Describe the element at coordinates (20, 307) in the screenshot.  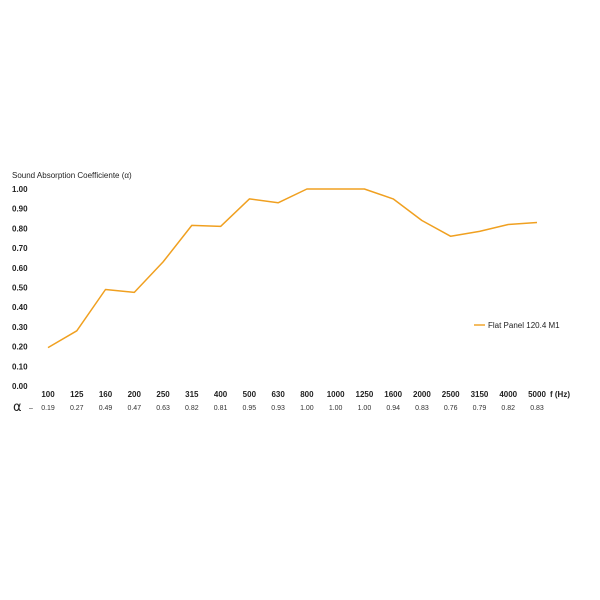
I see `y-tick-label: 0.40` at that location.